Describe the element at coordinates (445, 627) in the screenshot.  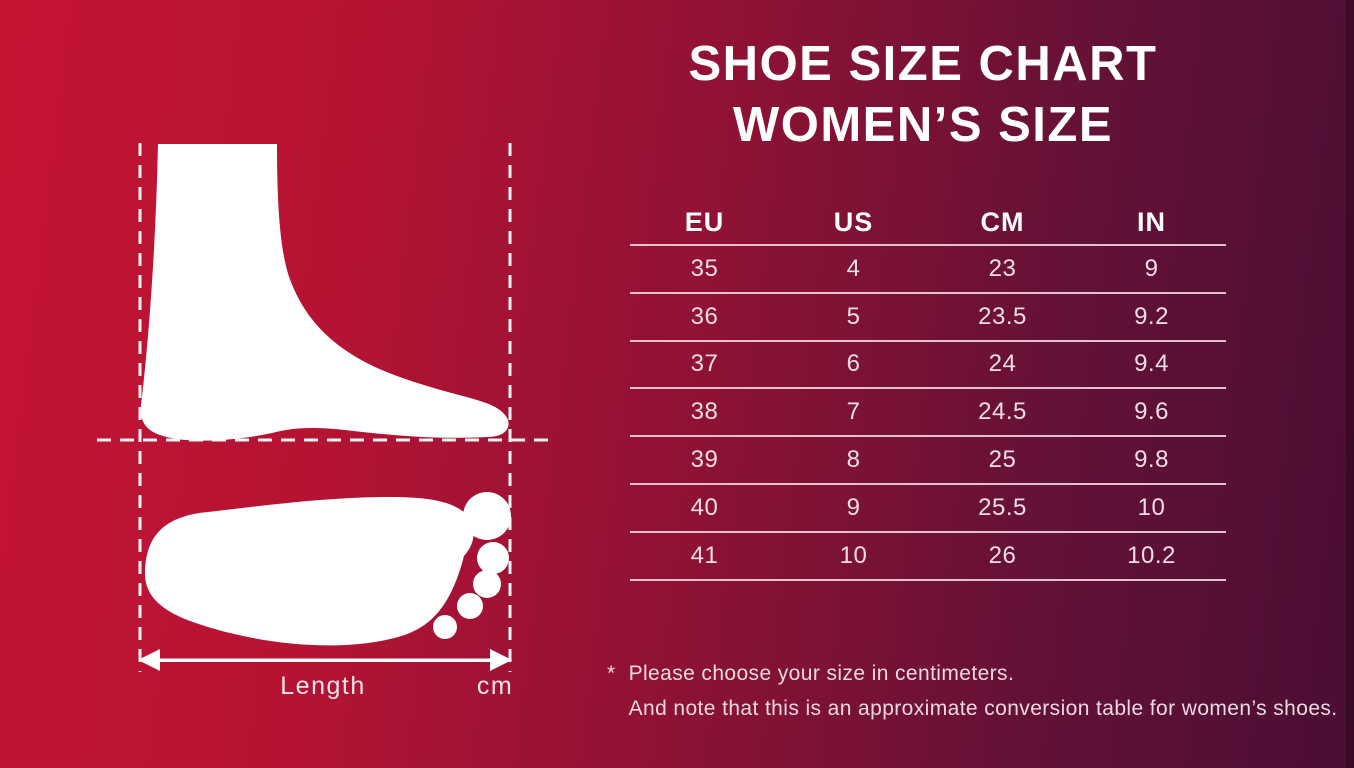
I see `fifth-toe` at that location.